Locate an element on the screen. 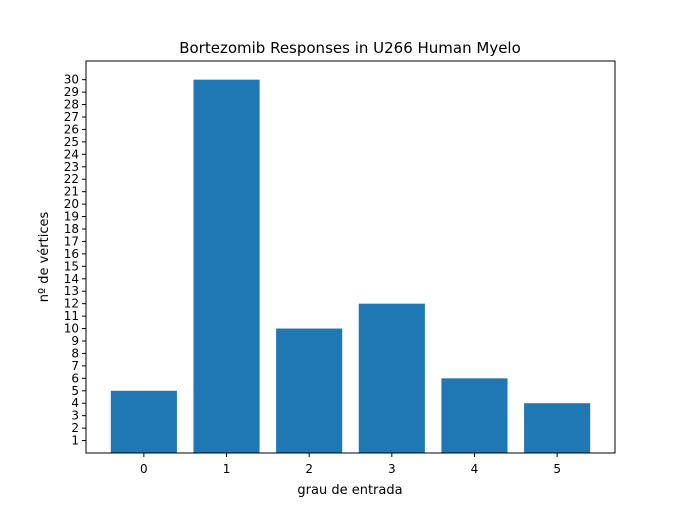 The width and height of the screenshot is (683, 509). y-tick-label: 24 is located at coordinates (71, 154).